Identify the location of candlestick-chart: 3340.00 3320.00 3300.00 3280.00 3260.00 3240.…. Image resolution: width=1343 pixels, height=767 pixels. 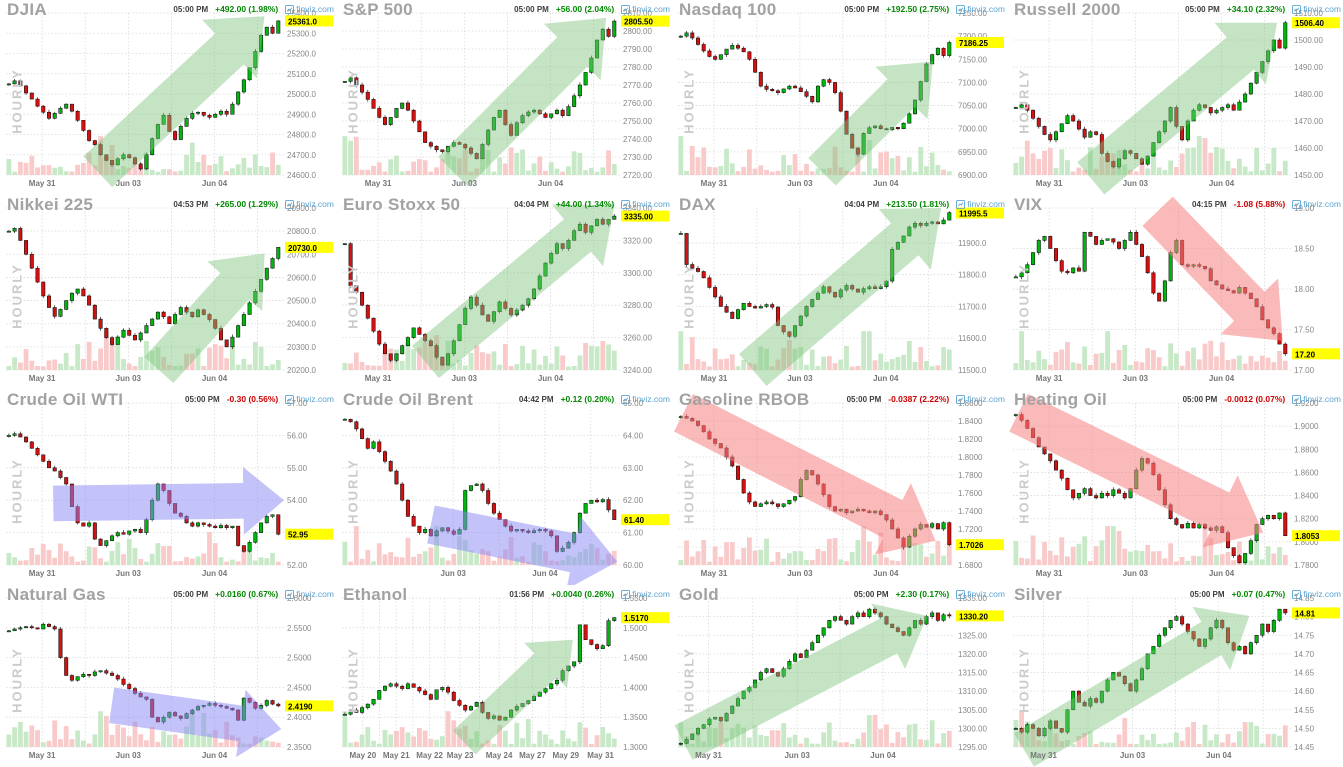
(505, 293).